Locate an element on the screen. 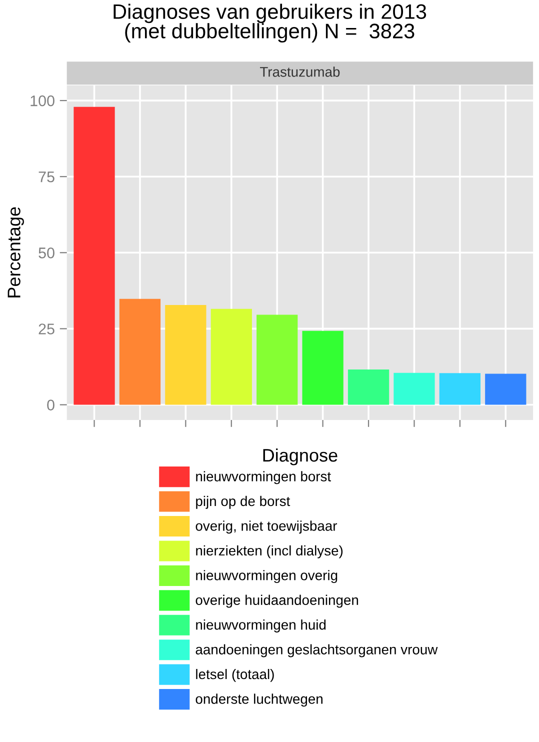 The width and height of the screenshot is (539, 742). chart-subtitle: Trastuzumab is located at coordinates (300, 71).